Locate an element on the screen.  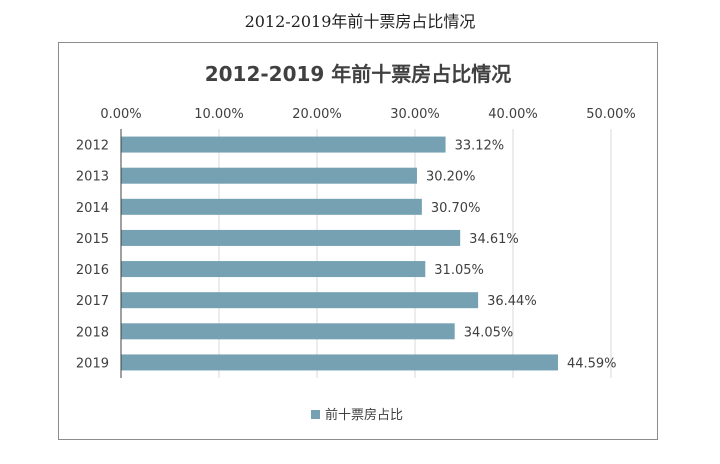
legend: 前十票房占比 is located at coordinates (357, 415).